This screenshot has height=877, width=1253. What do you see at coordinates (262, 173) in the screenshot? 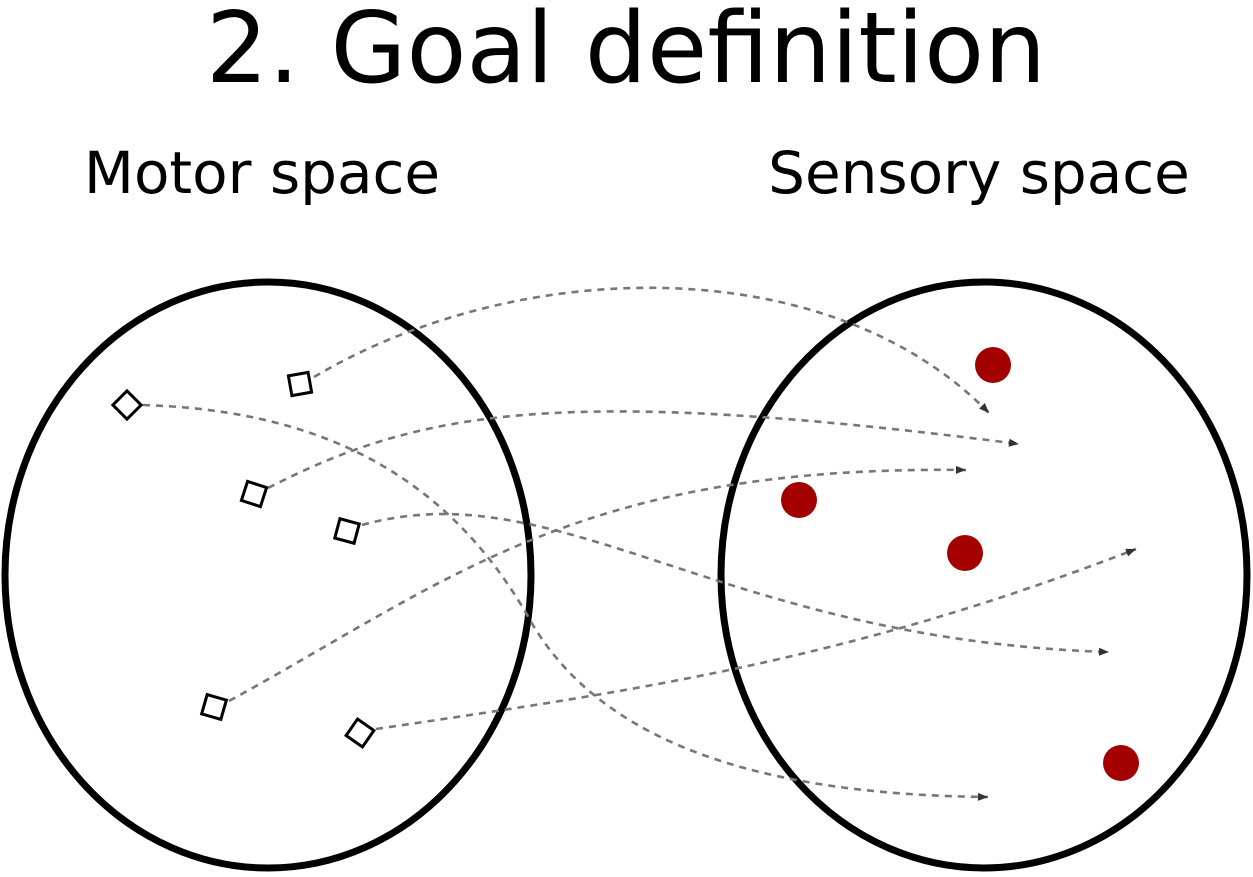
I see `motor-space-label: Motor space` at bounding box center [262, 173].